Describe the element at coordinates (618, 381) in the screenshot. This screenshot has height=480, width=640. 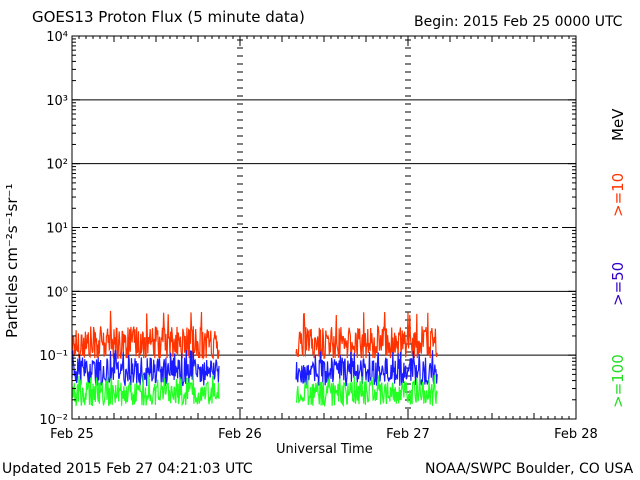
I see `legend-series-100: >=100` at that location.